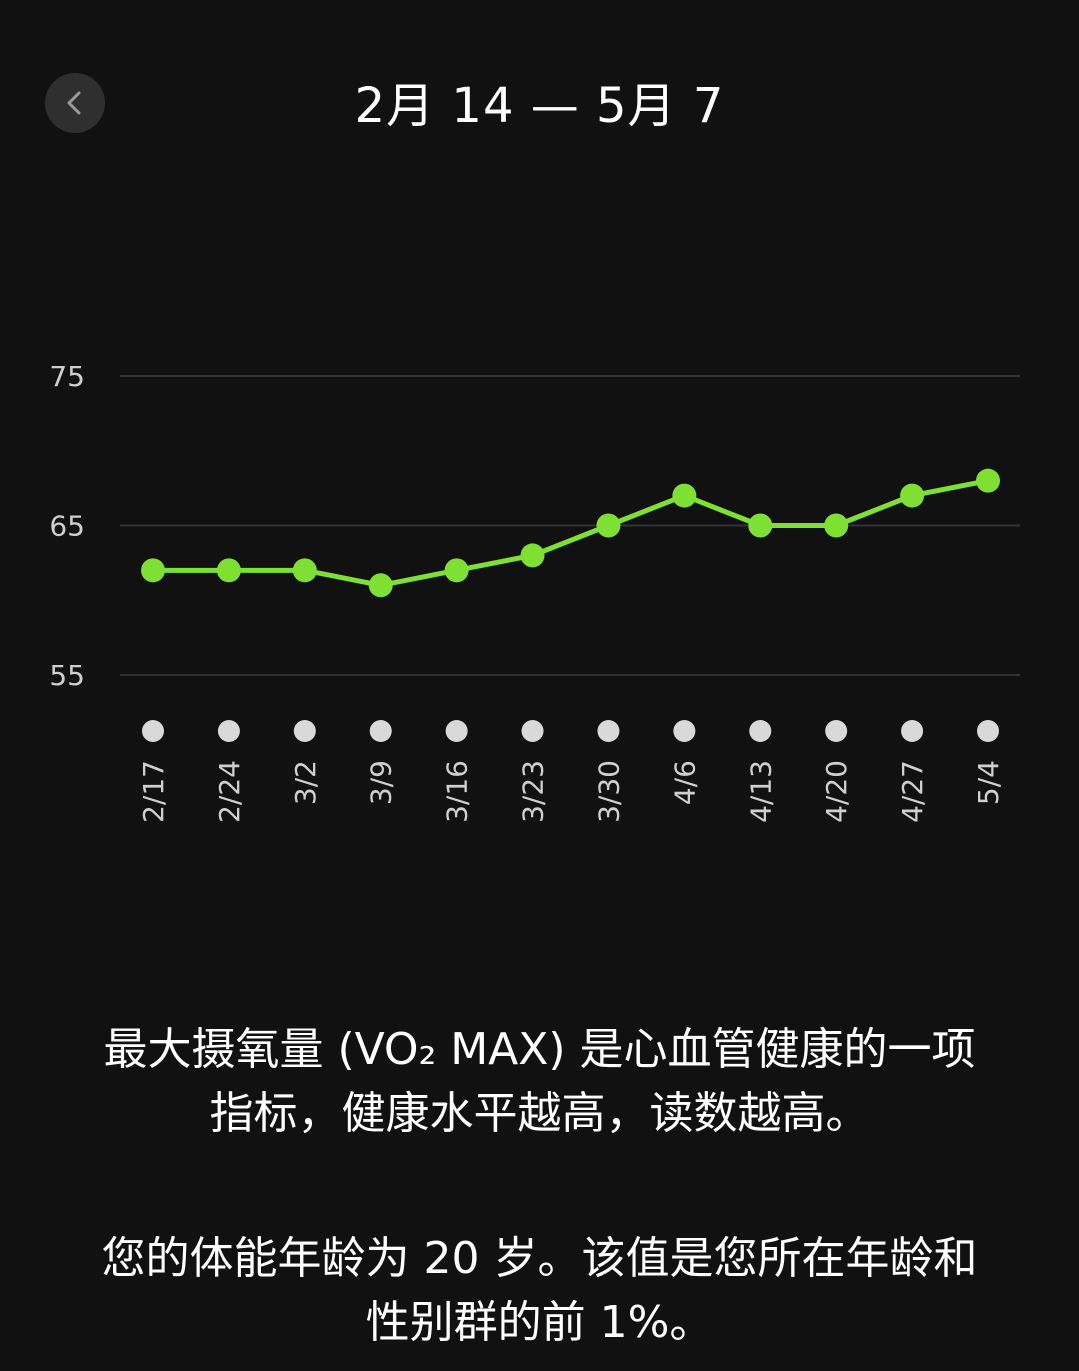 The width and height of the screenshot is (1079, 1371). What do you see at coordinates (539, 106) in the screenshot?
I see `page-title: 2月 14 — 5月 7` at bounding box center [539, 106].